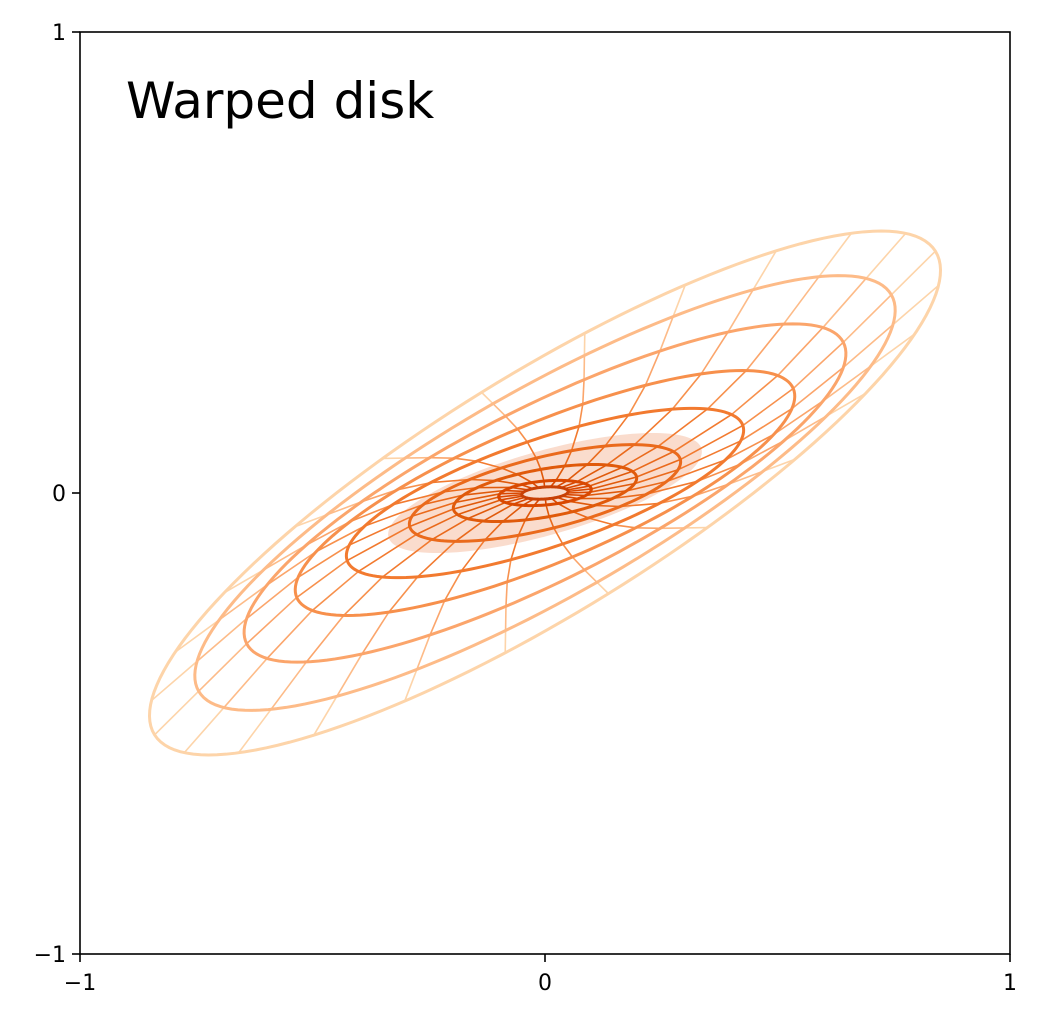 The width and height of the screenshot is (1040, 1021). What do you see at coordinates (80, 983) in the screenshot?
I see `x-tick-label: −1` at bounding box center [80, 983].